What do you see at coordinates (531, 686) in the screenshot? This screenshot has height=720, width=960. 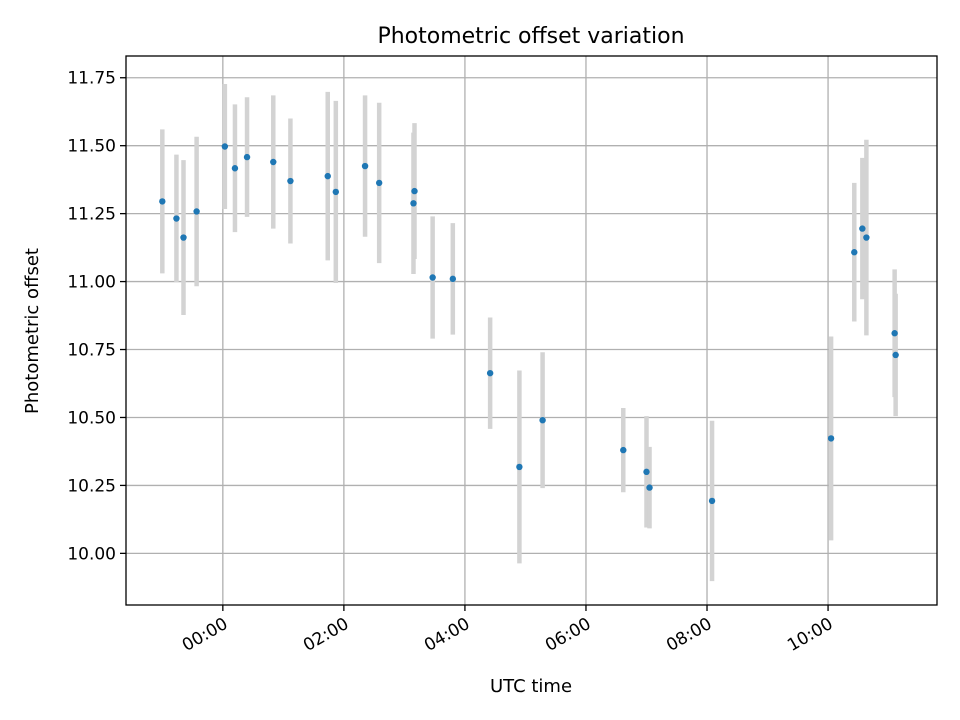 I see `x-axis-label: UTC time` at bounding box center [531, 686].